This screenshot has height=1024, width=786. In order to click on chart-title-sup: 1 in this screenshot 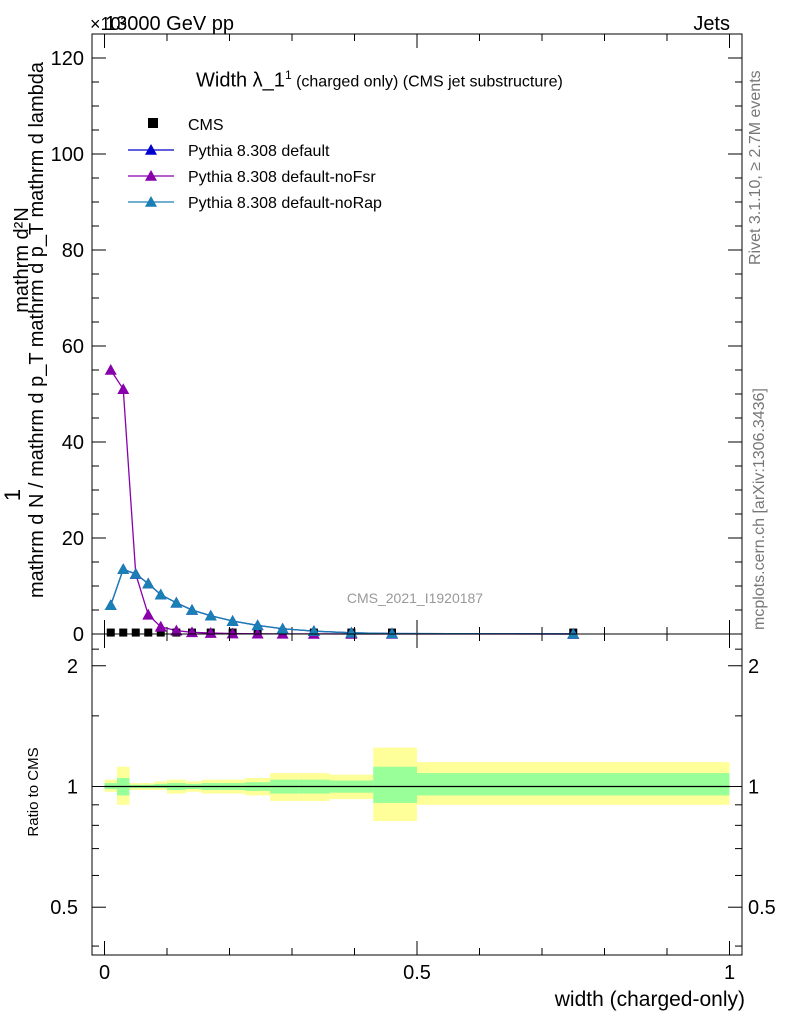, I will do `click(288, 75)`.